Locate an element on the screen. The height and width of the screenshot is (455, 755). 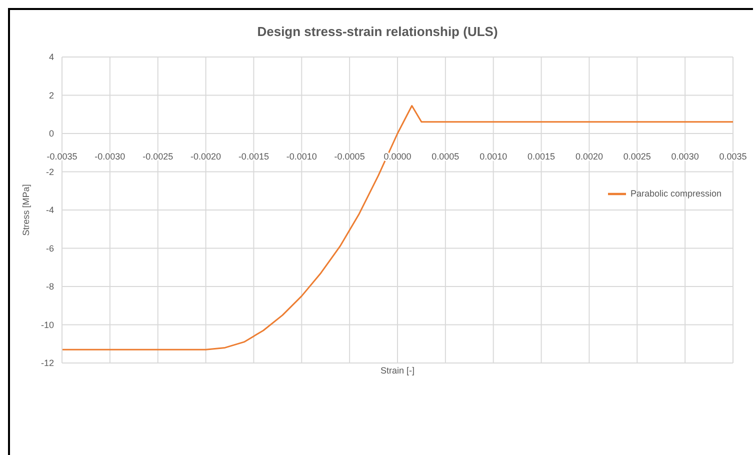
y-tick-label: -10 is located at coordinates (47, 325).